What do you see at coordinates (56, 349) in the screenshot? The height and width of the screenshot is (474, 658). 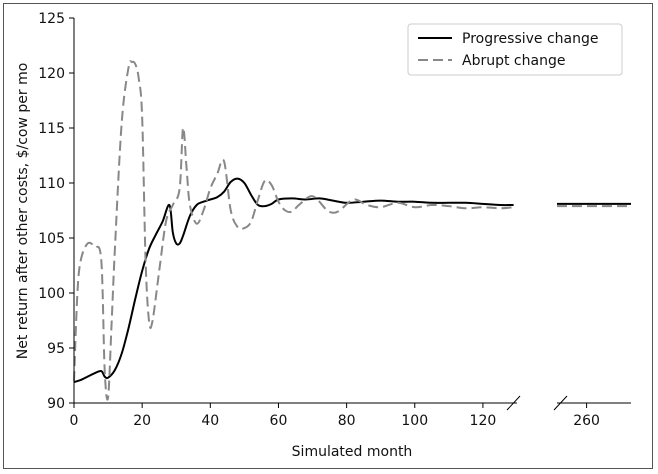 I see `y-tick-label: 95` at bounding box center [56, 349].